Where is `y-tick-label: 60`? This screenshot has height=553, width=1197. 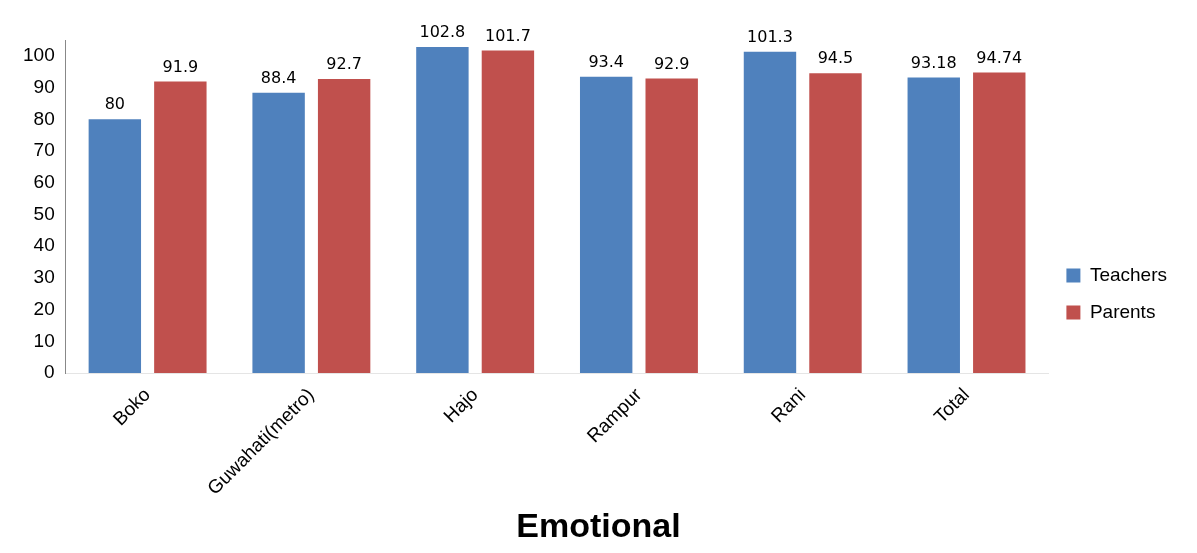 y-tick-label: 60 is located at coordinates (44, 181).